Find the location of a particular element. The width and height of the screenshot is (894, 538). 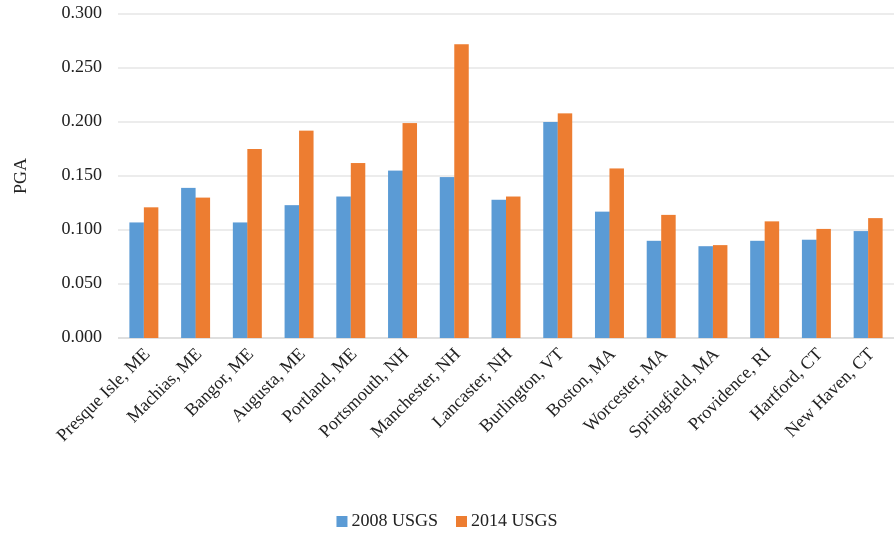

y-tick-label: 0.200 is located at coordinates (82, 120).